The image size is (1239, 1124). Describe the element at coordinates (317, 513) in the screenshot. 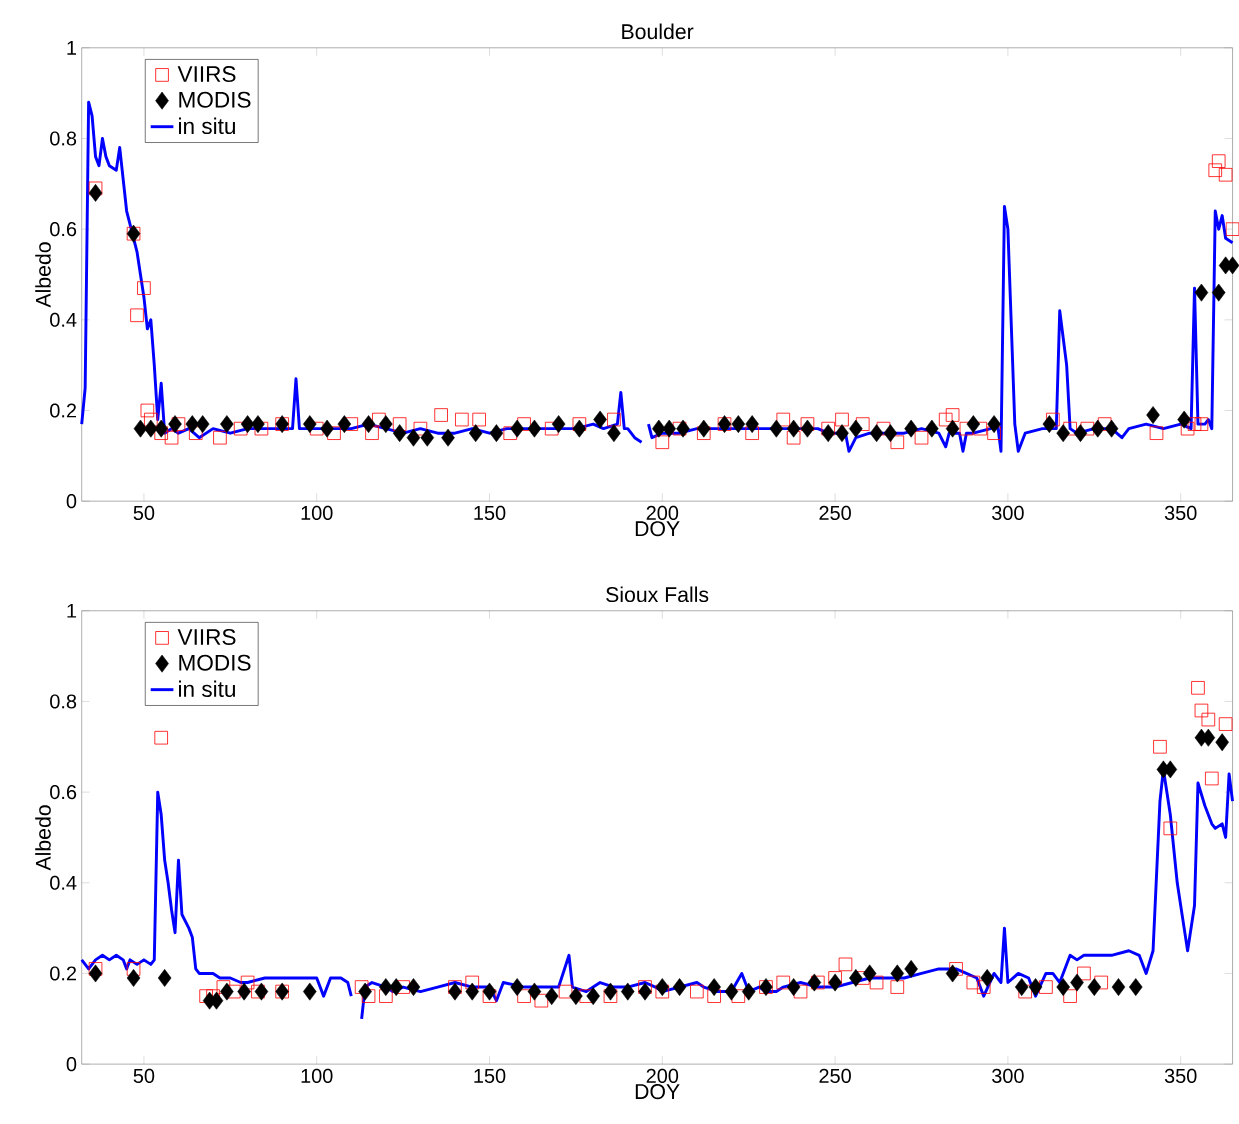

I see `x-tick-label: 100` at that location.